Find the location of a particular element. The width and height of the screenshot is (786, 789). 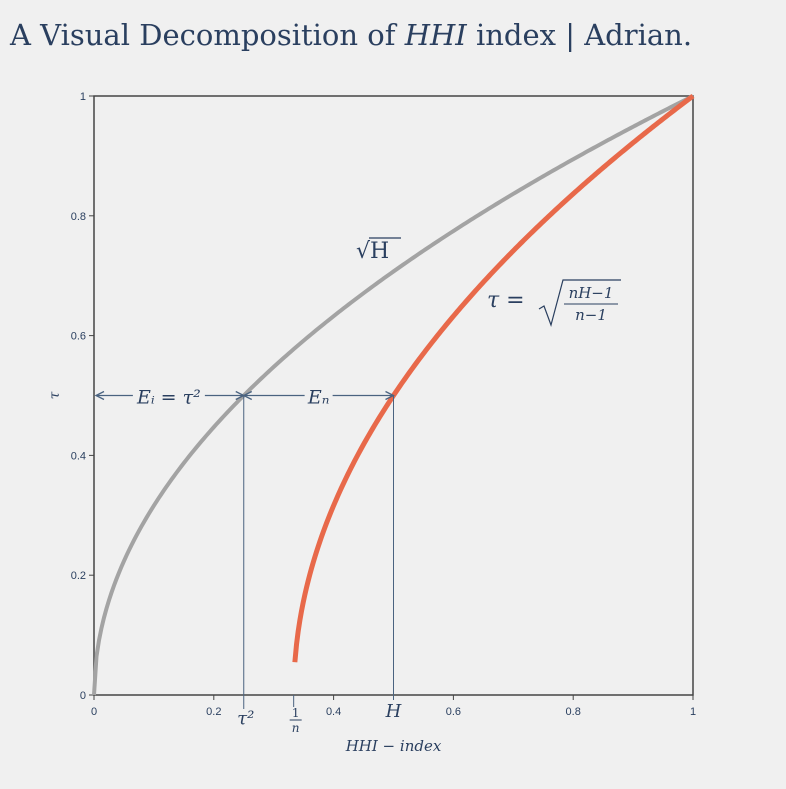

y-tick-label: 0.8 is located at coordinates (78, 217).